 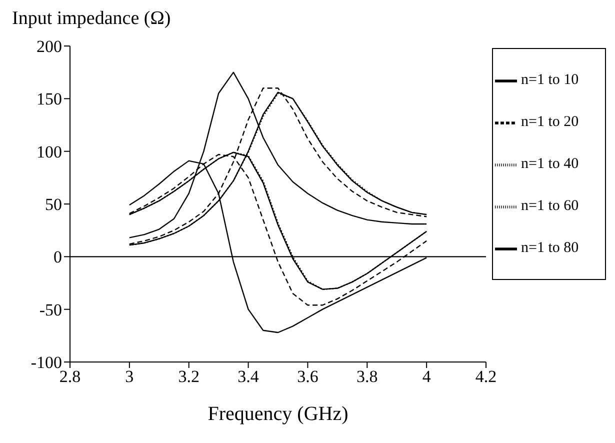 What do you see at coordinates (49, 152) in the screenshot?
I see `y-tick-label: 100` at bounding box center [49, 152].